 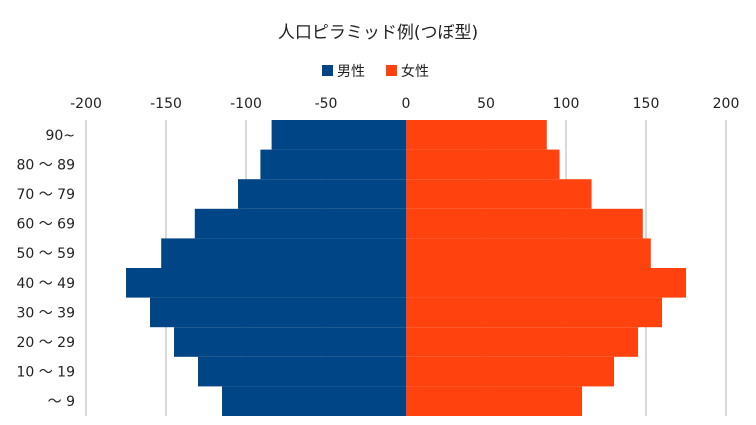 I want to click on x-tick-label: 0, so click(x=406, y=104).